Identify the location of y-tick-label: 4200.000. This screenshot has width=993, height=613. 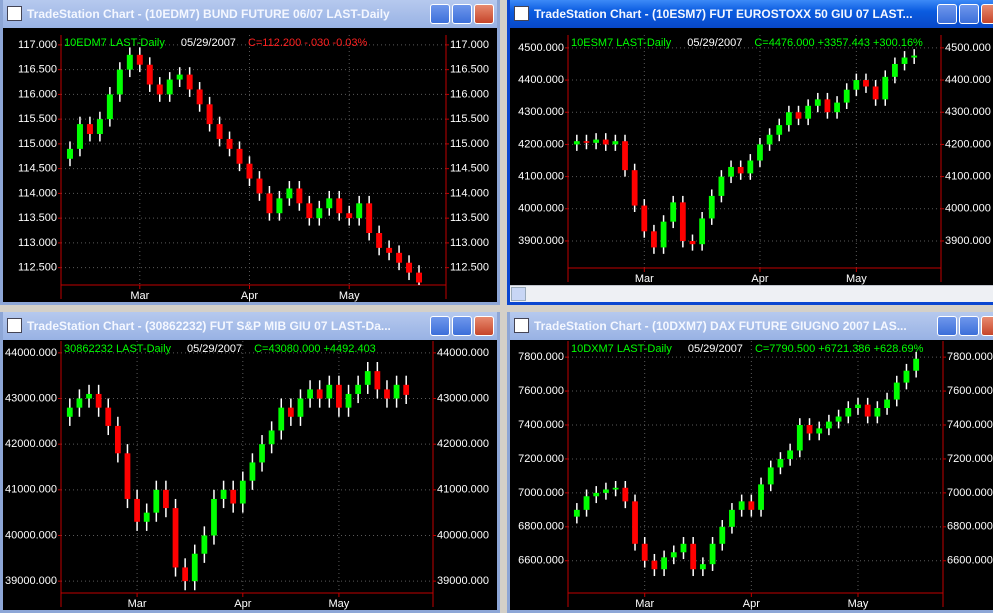
(541, 144).